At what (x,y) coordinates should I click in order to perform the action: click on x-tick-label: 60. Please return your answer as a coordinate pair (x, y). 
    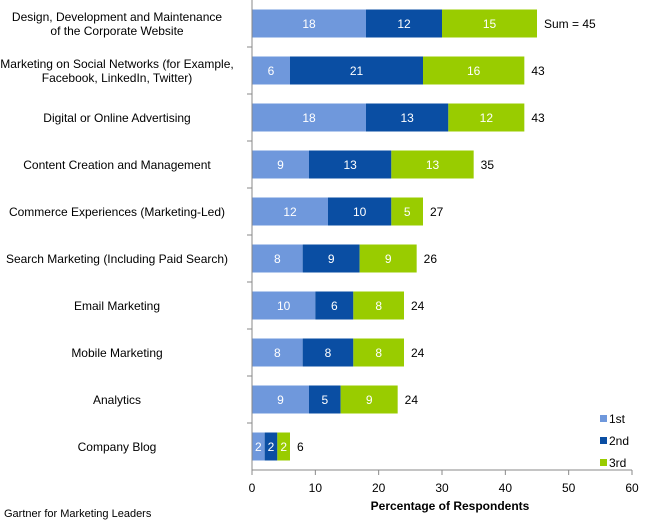
    Looking at the image, I should click on (632, 488).